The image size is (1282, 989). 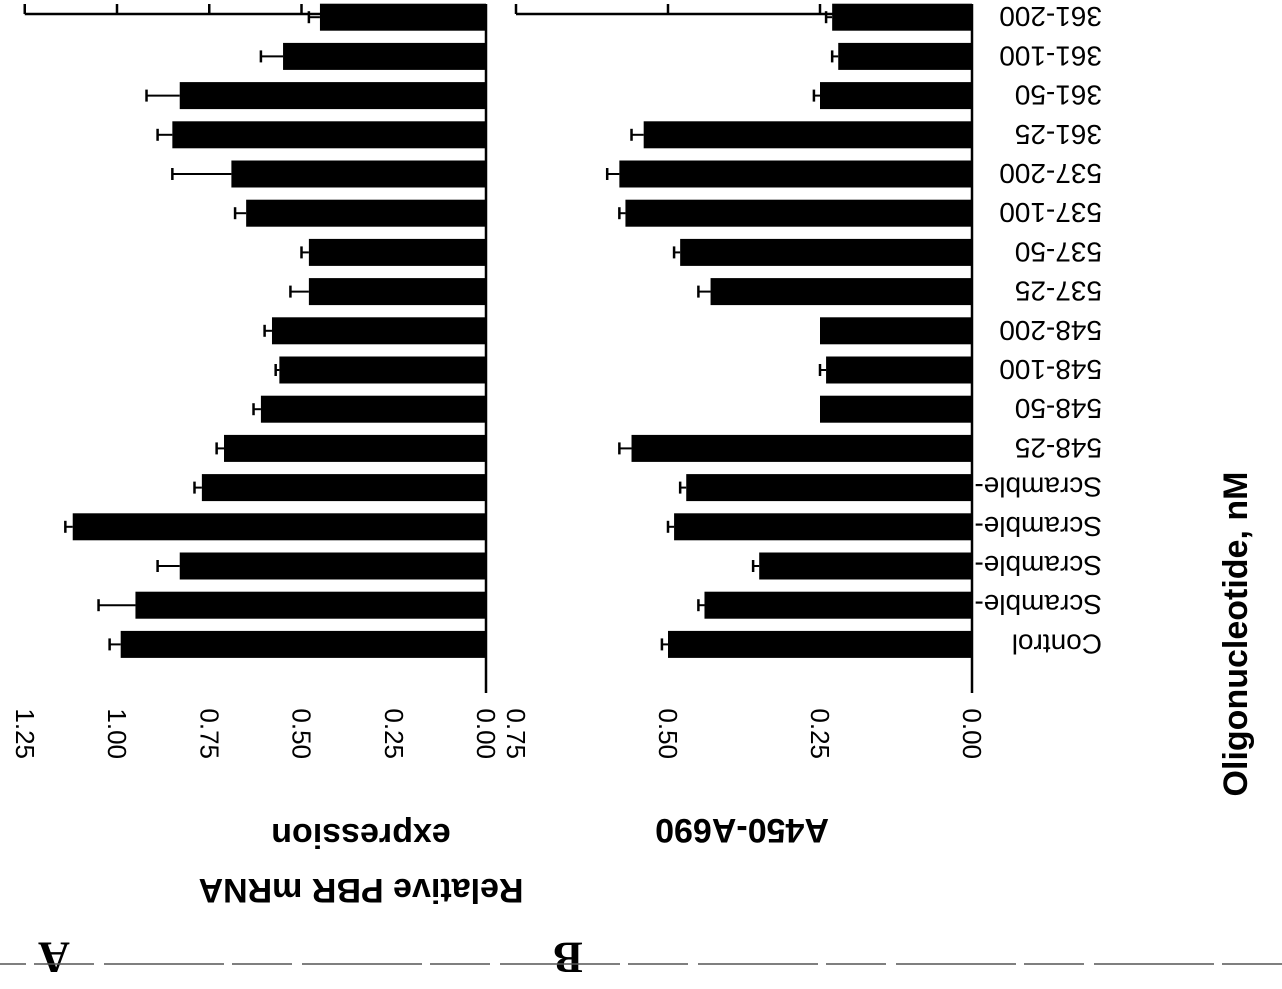 What do you see at coordinates (1058, 95) in the screenshot?
I see `category-label: 361-50` at bounding box center [1058, 95].